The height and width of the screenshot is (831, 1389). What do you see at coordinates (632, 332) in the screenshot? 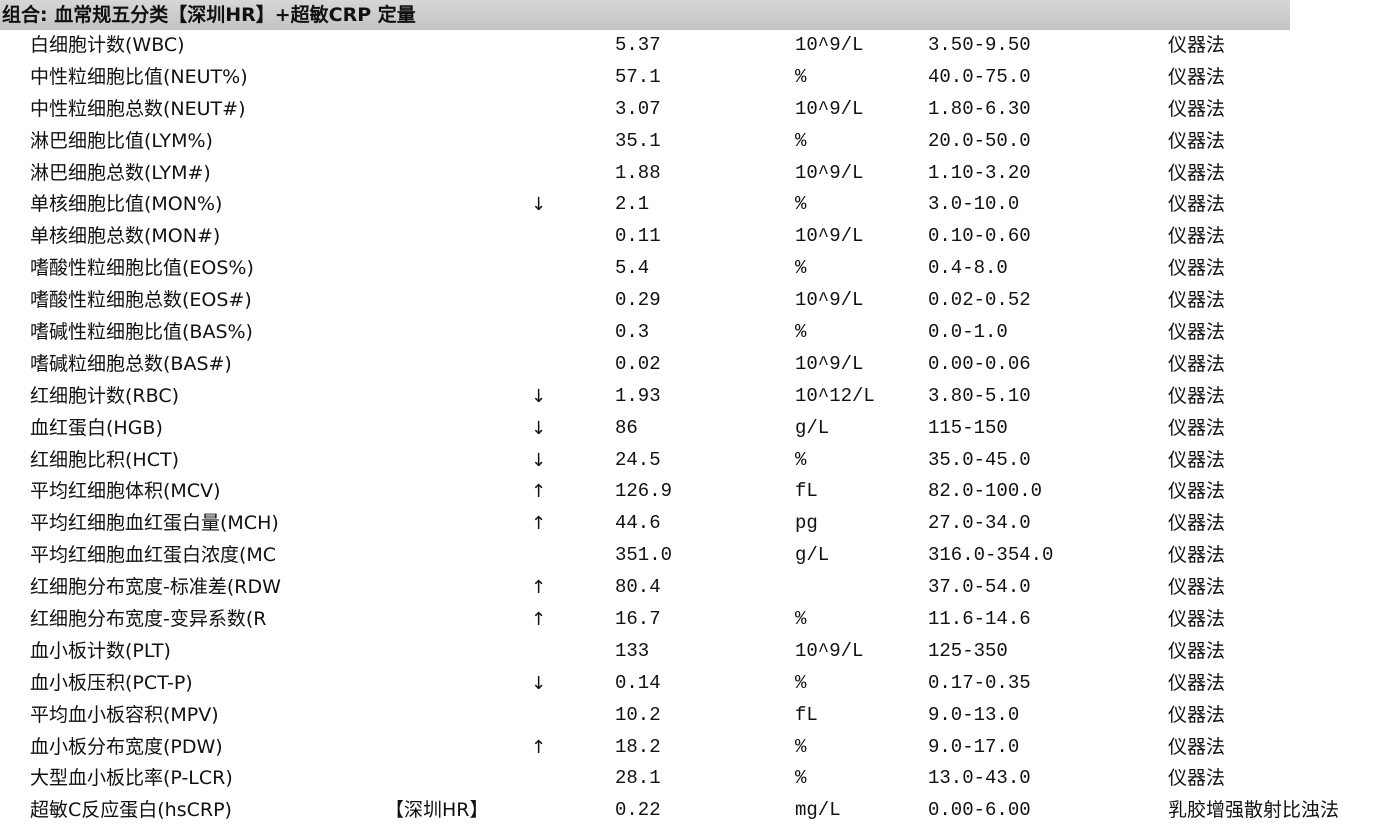
I see `result-value: 0.3` at bounding box center [632, 332].